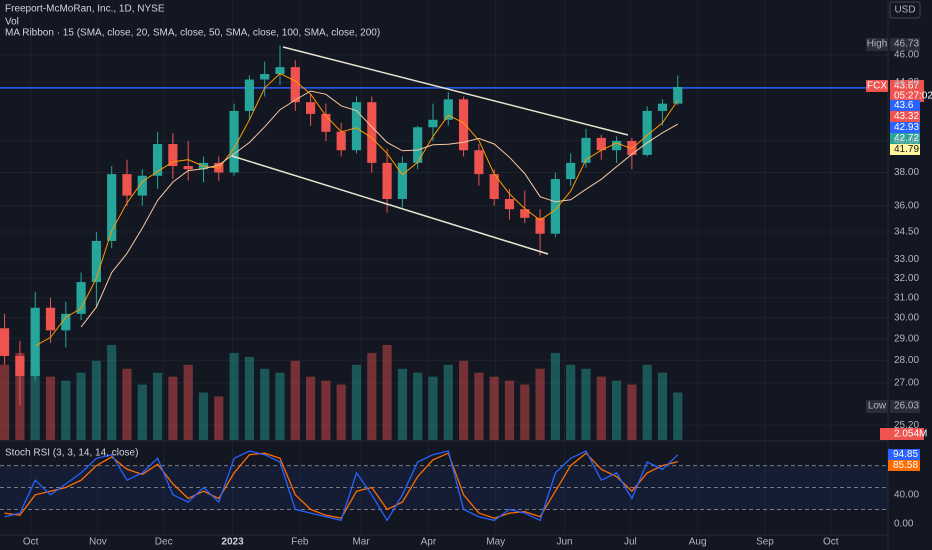 This screenshot has height=550, width=932. What do you see at coordinates (906, 360) in the screenshot?
I see `y-tick-label: 28.00` at bounding box center [906, 360].